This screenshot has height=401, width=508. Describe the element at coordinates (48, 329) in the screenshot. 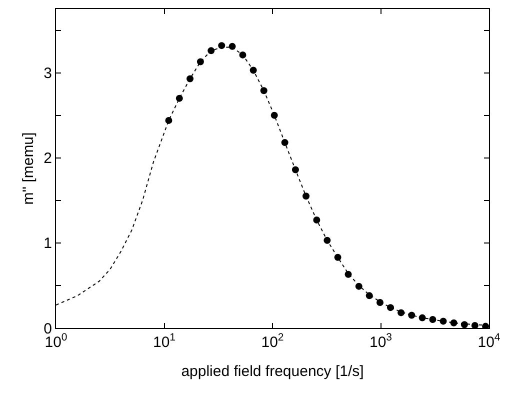

I see `y-tick-label: 0` at that location.